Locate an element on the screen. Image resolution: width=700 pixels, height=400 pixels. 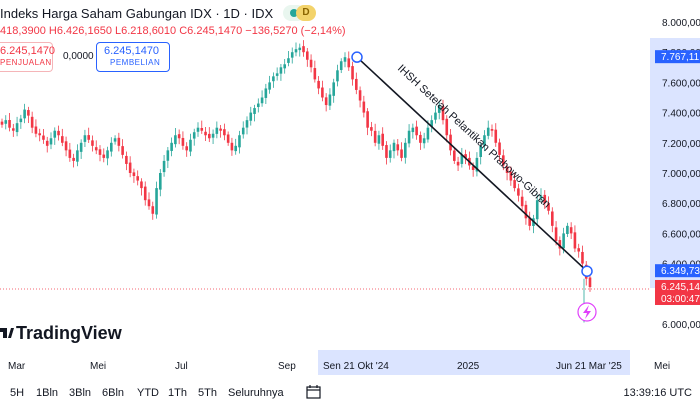
utc-clock: 13:39:16 UTC is located at coordinates (657, 393).